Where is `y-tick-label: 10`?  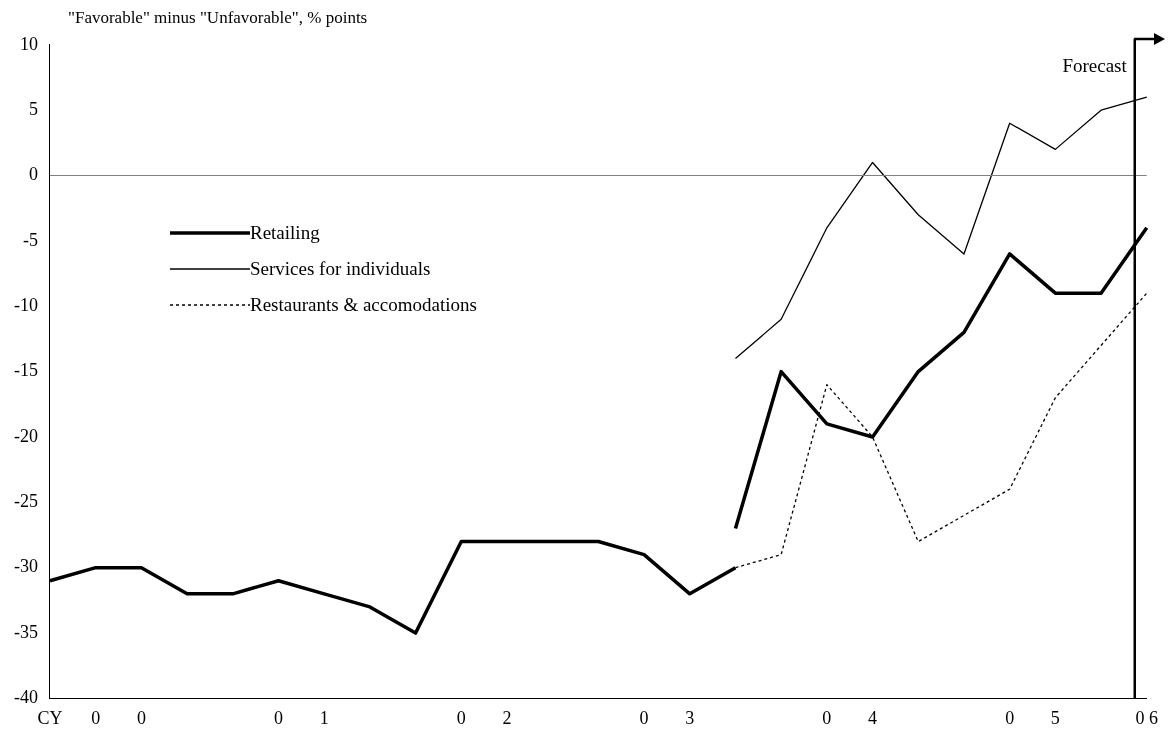
y-tick-label: 10 is located at coordinates (28, 43).